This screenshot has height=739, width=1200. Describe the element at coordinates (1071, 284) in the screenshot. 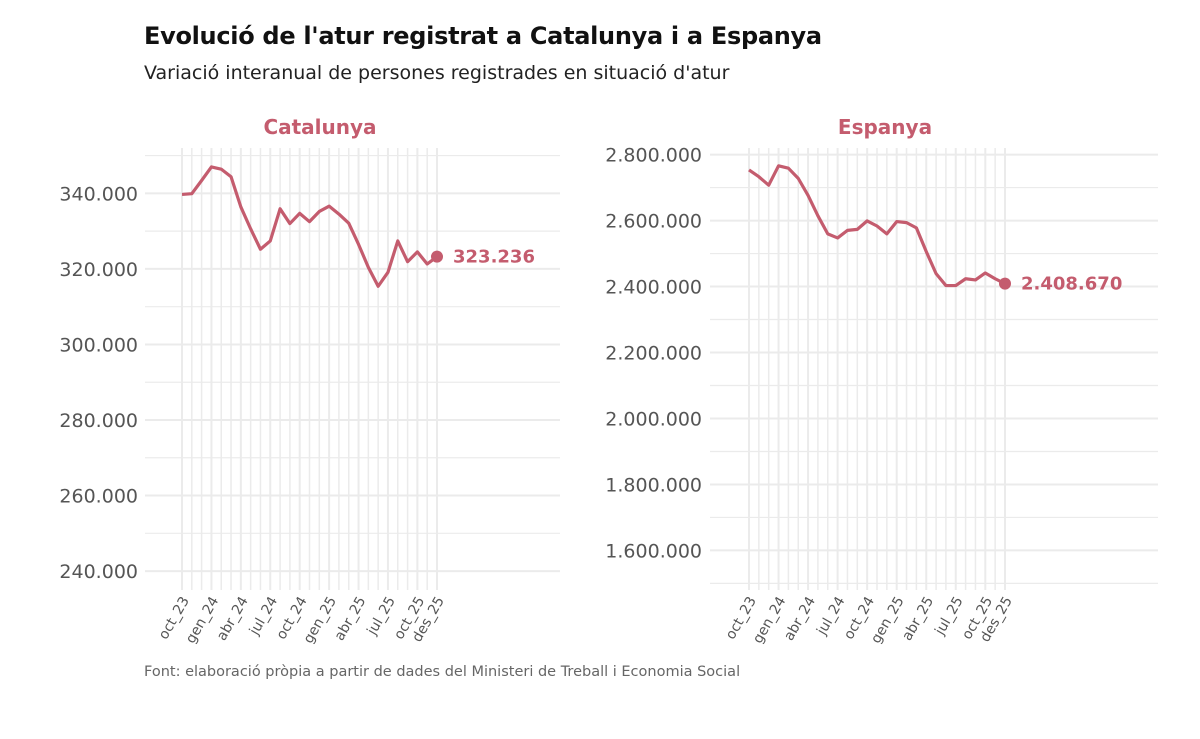

I see `last-value-label: 2.408.670` at that location.